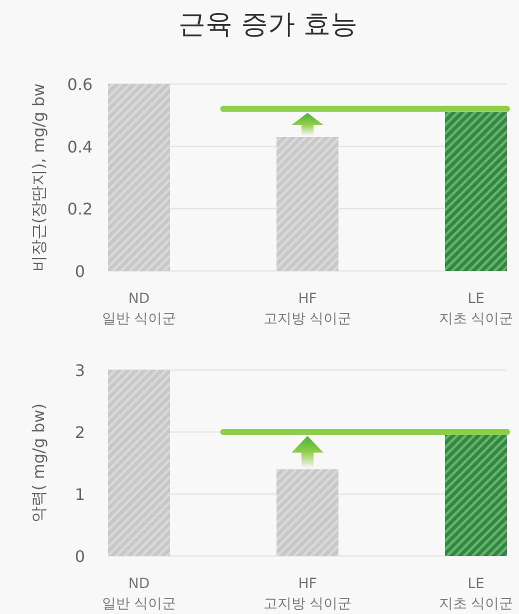 The image size is (519, 614). What do you see at coordinates (80, 494) in the screenshot?
I see `y-tick-label: 1` at bounding box center [80, 494].